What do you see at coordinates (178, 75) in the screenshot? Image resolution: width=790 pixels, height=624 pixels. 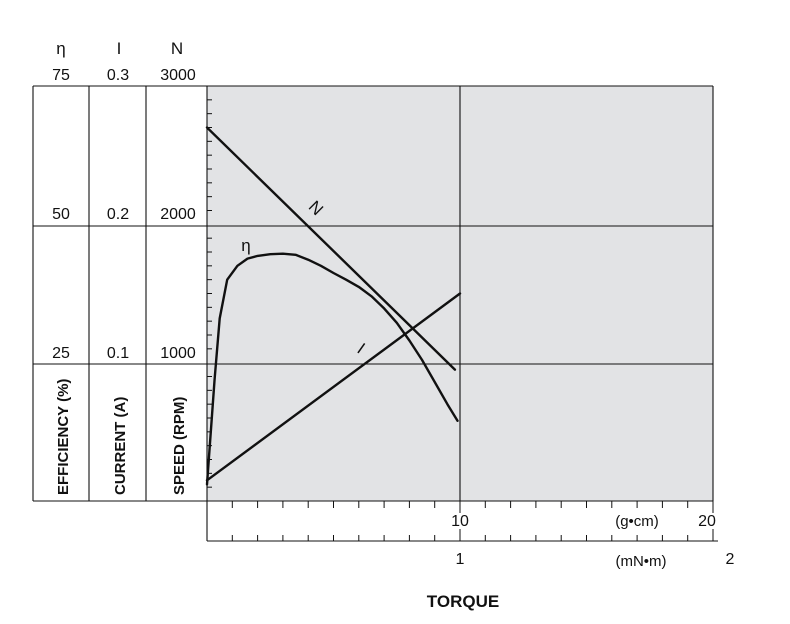 I see `speed-tick-label: 3000` at bounding box center [178, 75].